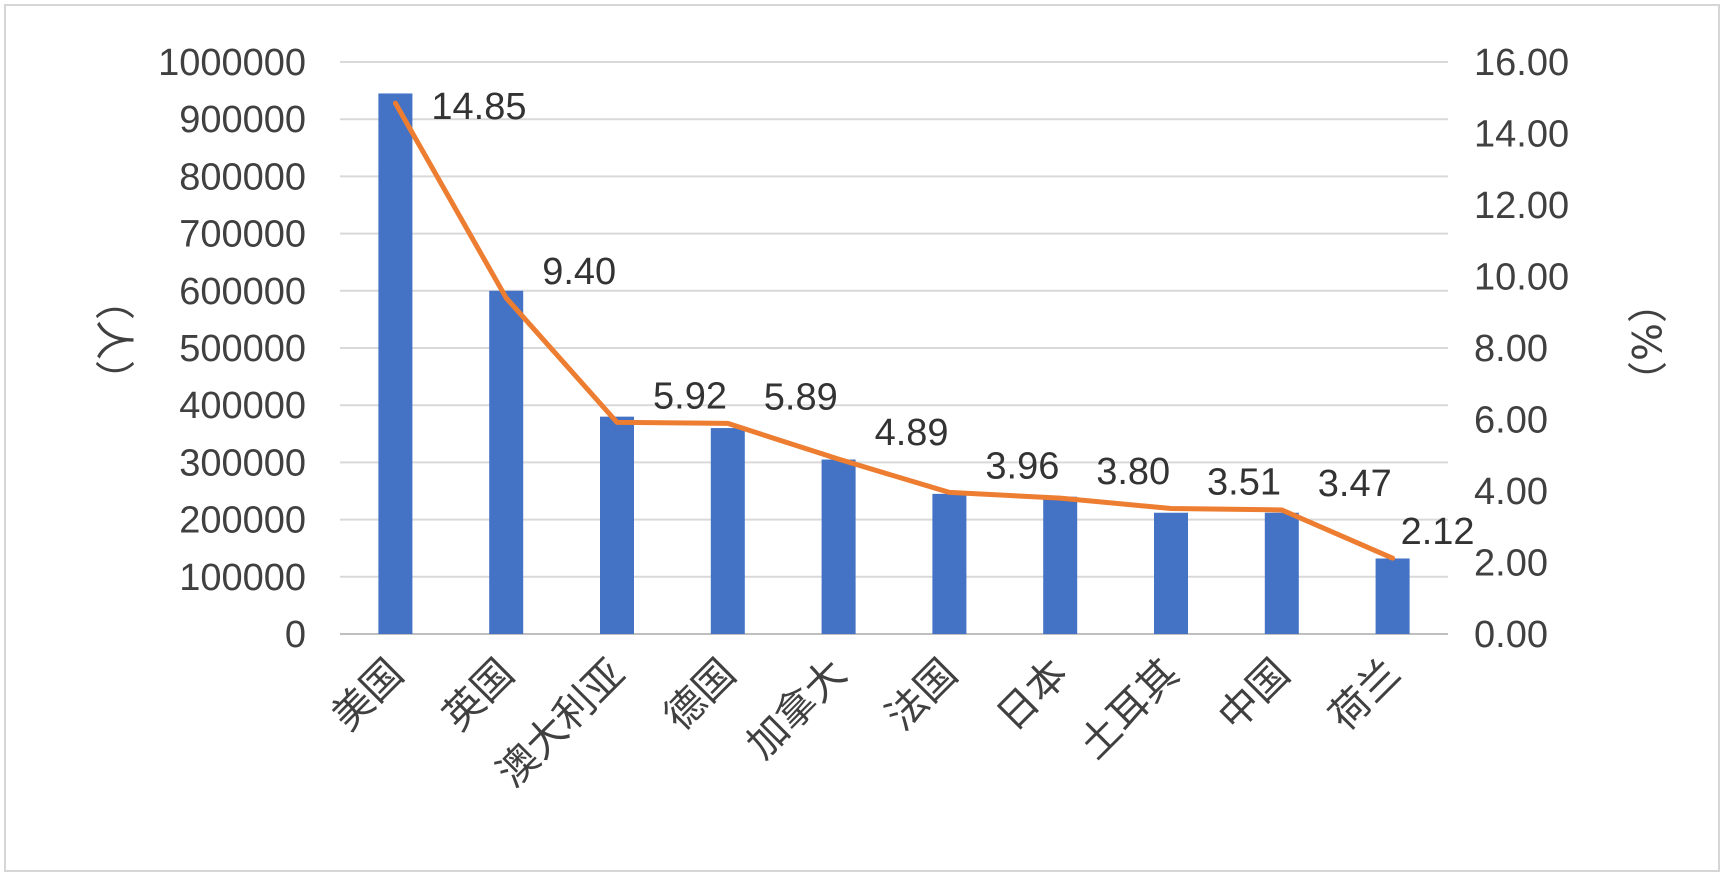 Image resolution: width=1728 pixels, height=880 pixels. Describe the element at coordinates (232, 63) in the screenshot. I see `left-tick-label: 1000000` at that location.